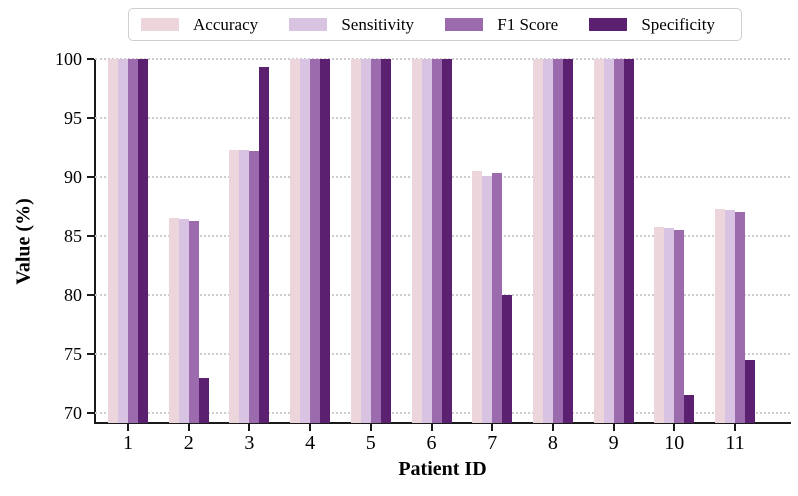 The height and width of the screenshot is (496, 798). What do you see at coordinates (188, 443) in the screenshot?
I see `x-tick-label-2: 2` at bounding box center [188, 443].